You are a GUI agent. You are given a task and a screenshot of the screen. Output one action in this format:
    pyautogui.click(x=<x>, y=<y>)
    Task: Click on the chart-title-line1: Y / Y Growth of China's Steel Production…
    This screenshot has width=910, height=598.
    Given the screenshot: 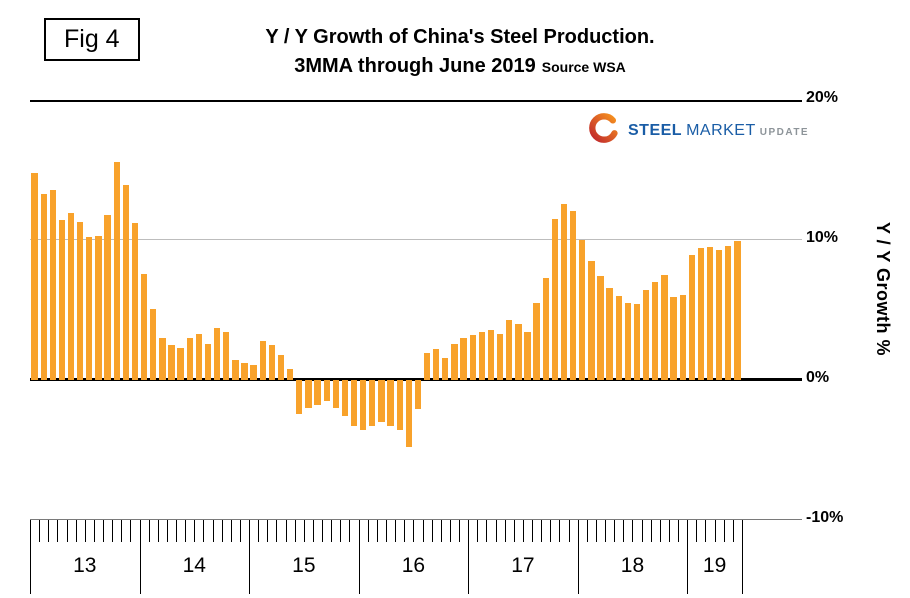 What is the action you would take?
    pyautogui.click(x=460, y=37)
    